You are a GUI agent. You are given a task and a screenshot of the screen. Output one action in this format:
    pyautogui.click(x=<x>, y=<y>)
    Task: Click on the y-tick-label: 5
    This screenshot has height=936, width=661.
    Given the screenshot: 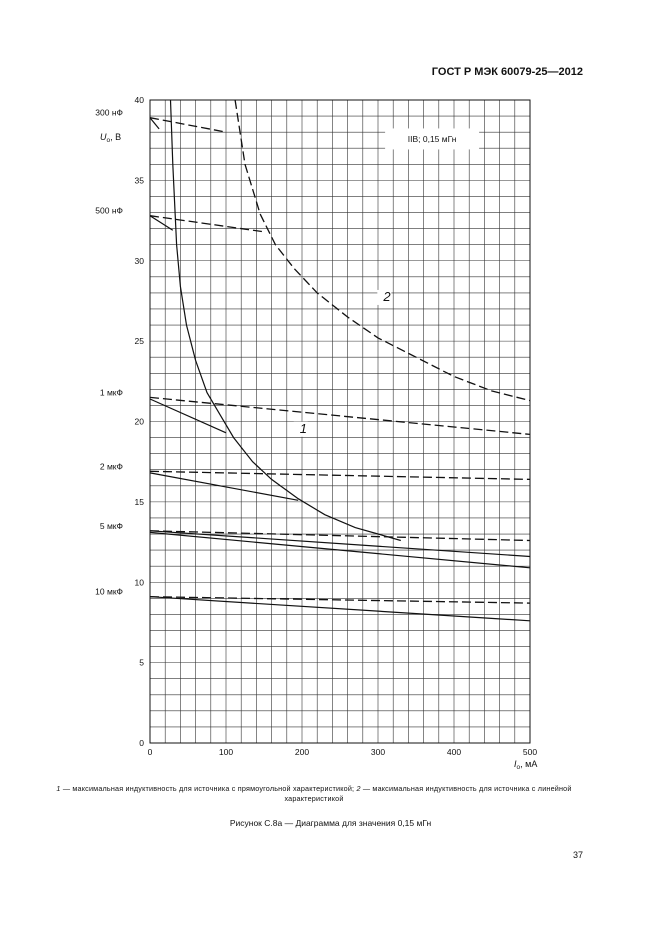 What is the action you would take?
    pyautogui.click(x=141, y=663)
    